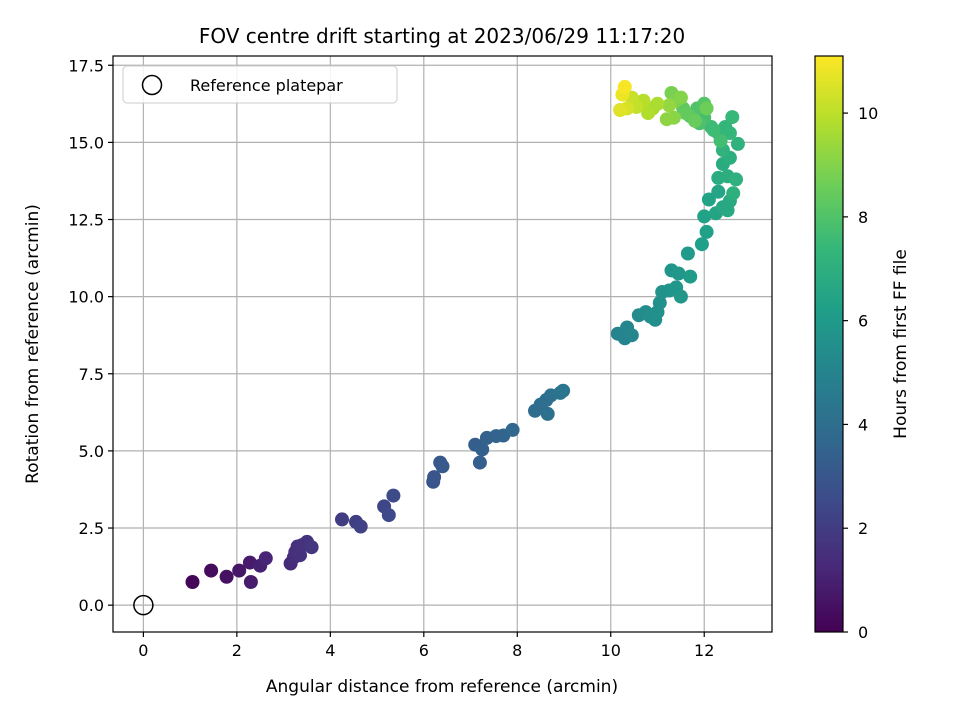 The height and width of the screenshot is (725, 960). What do you see at coordinates (91, 605) in the screenshot?
I see `y-tick-label: 0.0` at bounding box center [91, 605].